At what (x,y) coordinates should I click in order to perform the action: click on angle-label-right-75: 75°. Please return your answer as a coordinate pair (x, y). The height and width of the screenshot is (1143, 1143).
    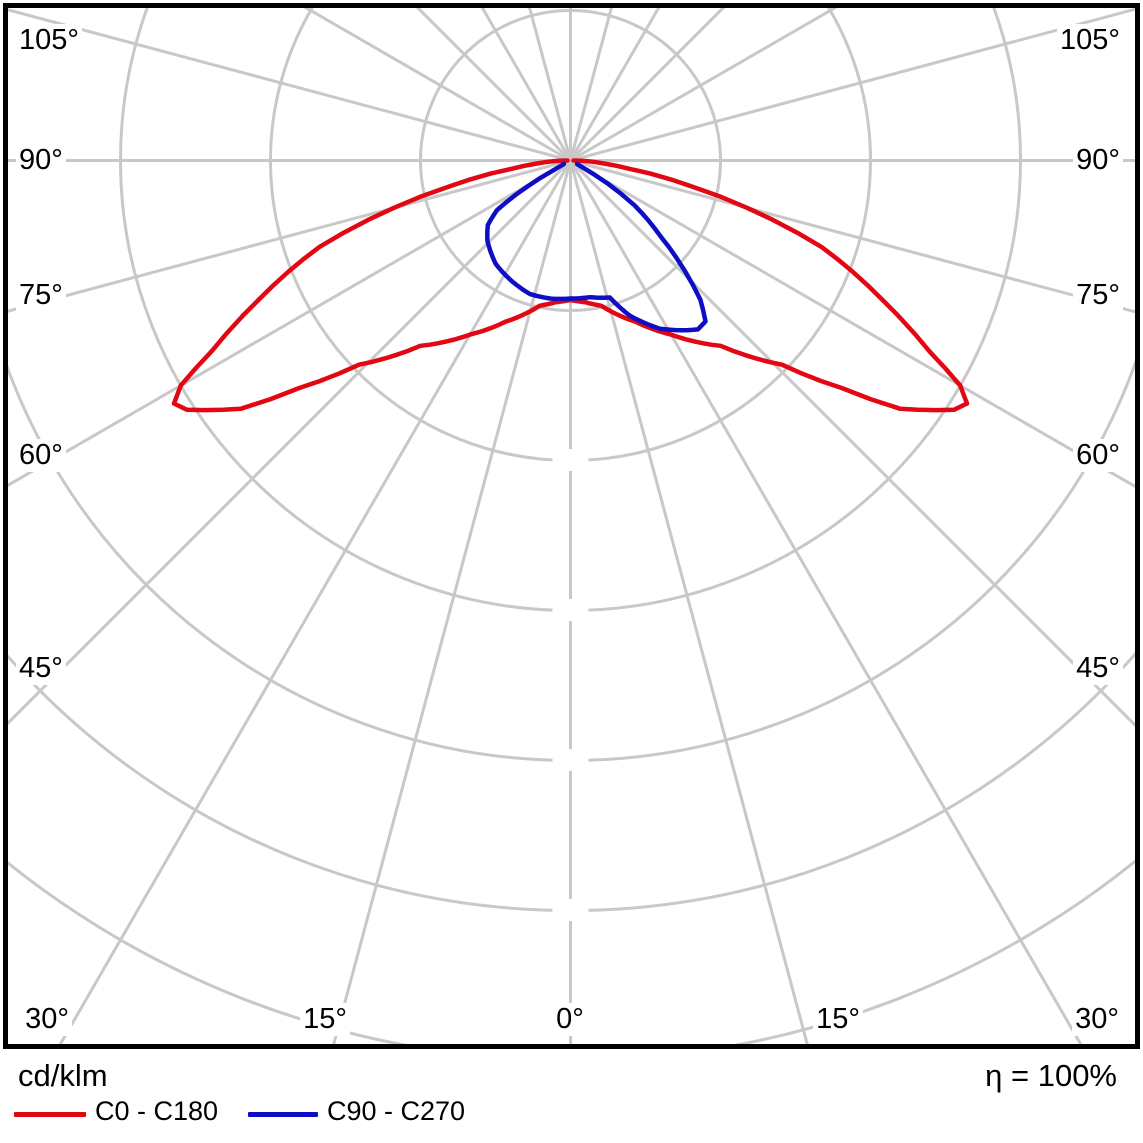
    Looking at the image, I should click on (1098, 296).